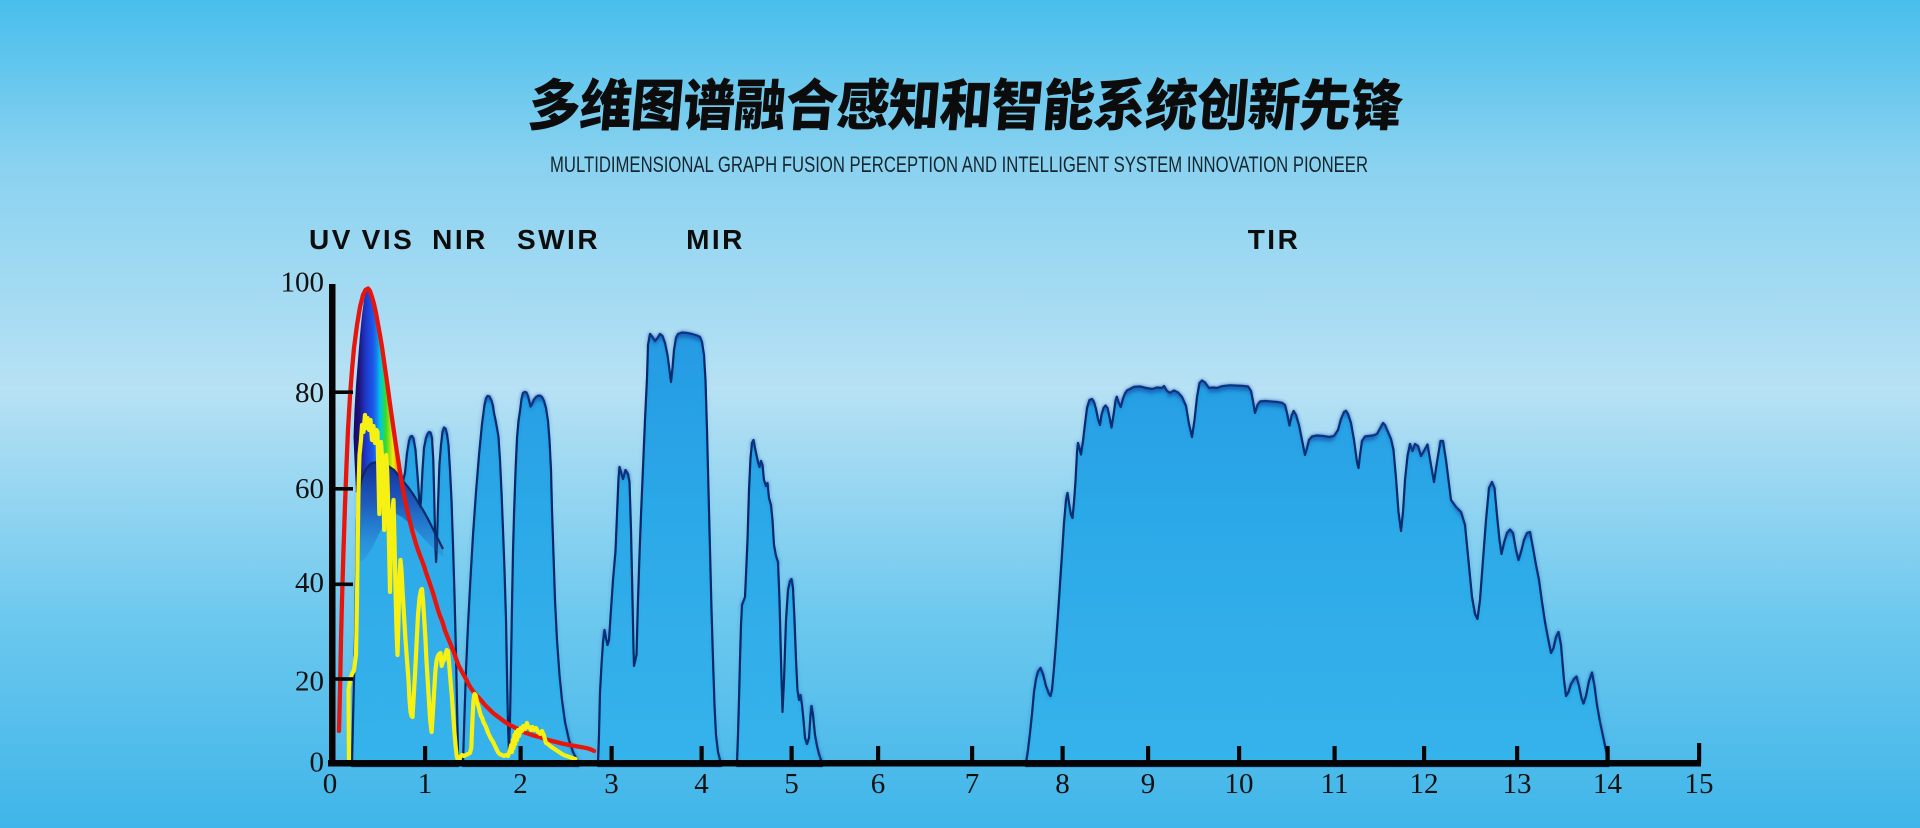  What do you see at coordinates (972, 784) in the screenshot?
I see `svg-text: 7` at bounding box center [972, 784].